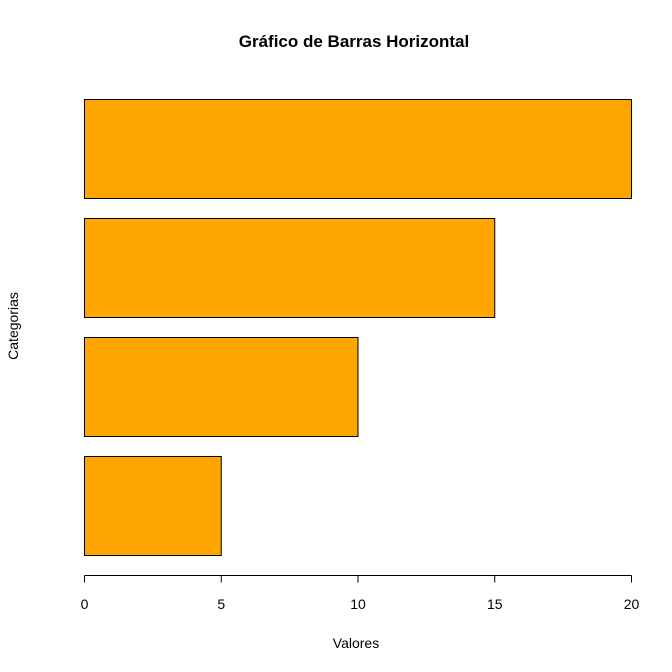 This screenshot has width=672, height=672. I want to click on x-tick-label: 20, so click(632, 604).